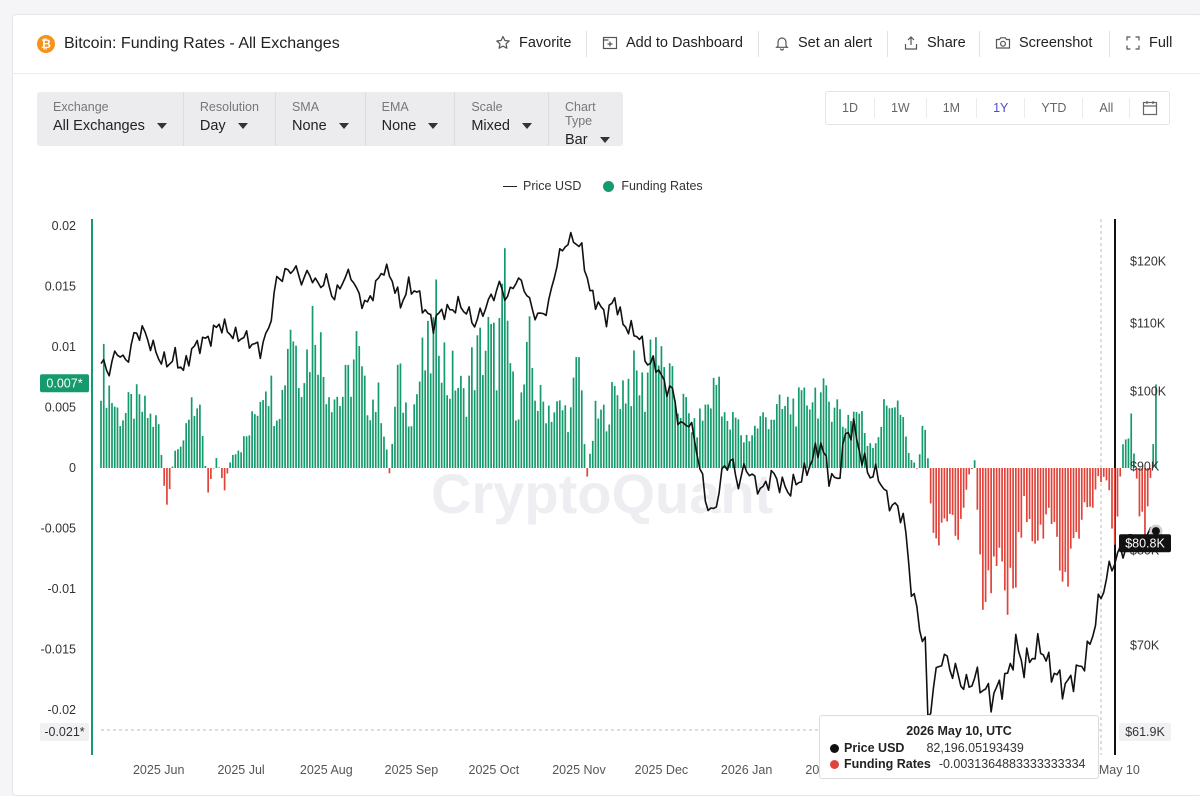 The height and width of the screenshot is (796, 1200). Describe the element at coordinates (587, 120) in the screenshot. I see `chart-type-select: Chart Type Bar` at that location.